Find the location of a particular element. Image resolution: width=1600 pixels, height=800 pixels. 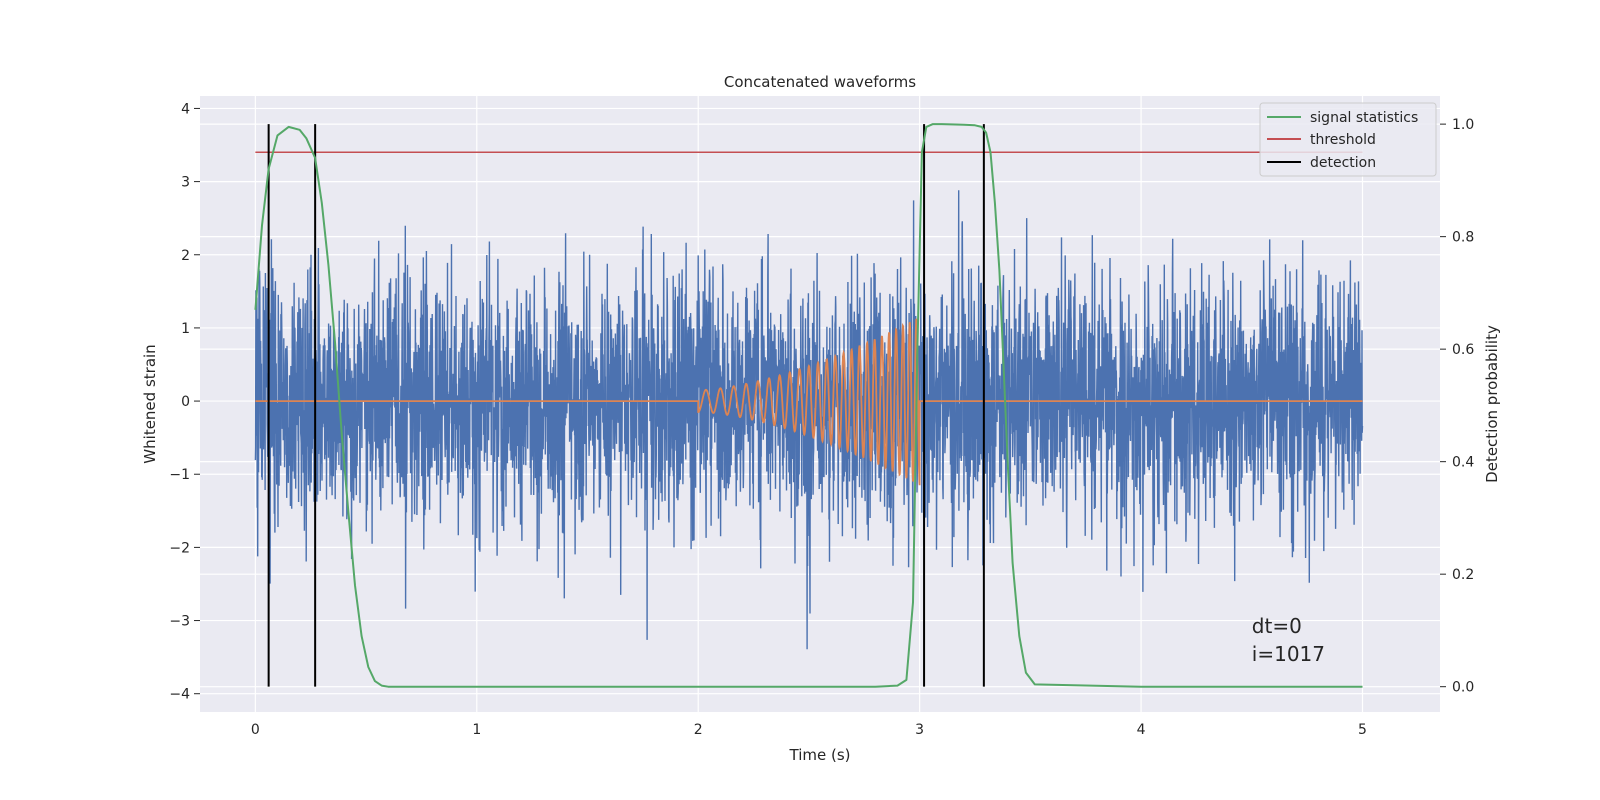

annotation-text: i=1017 is located at coordinates (1288, 654).